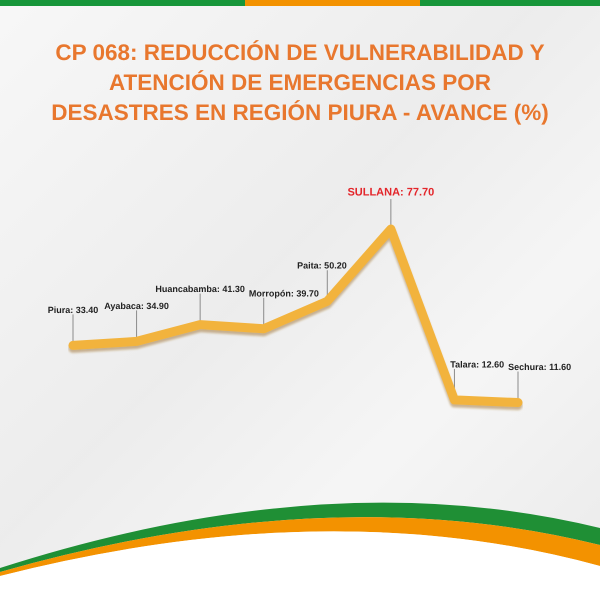  Describe the element at coordinates (390, 192) in the screenshot. I see `annotation: SULLANA: 77.70` at that location.